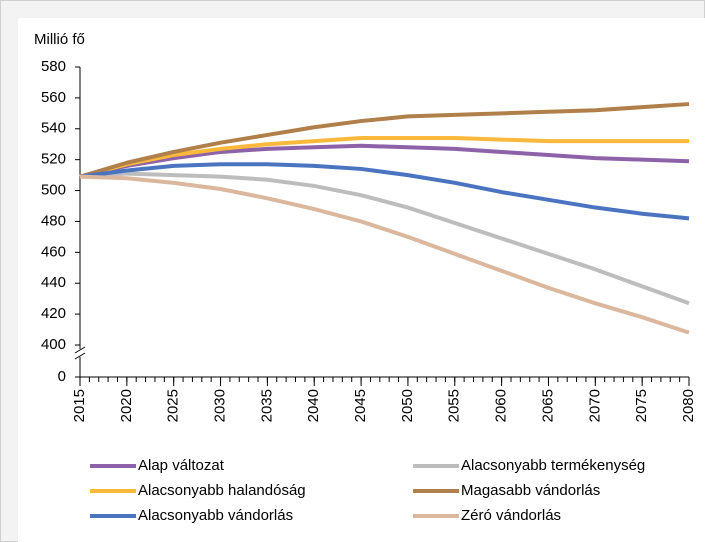 The height and width of the screenshot is (542, 705). What do you see at coordinates (53, 251) in the screenshot?
I see `y-tick-label: 460` at bounding box center [53, 251].